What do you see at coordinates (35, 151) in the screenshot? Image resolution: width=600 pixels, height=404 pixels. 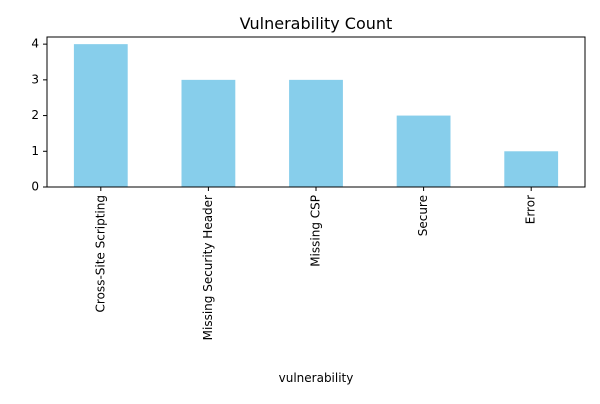 I see `y-tick-label: 1` at bounding box center [35, 151].